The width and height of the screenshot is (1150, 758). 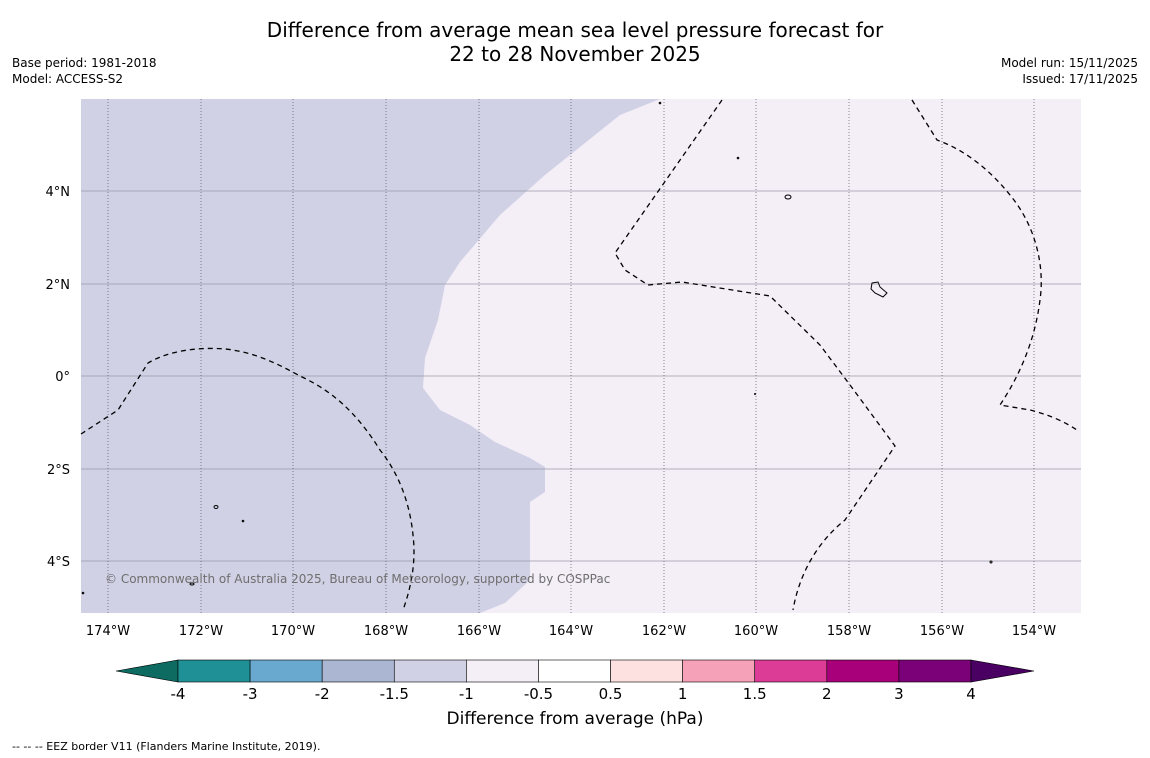 What do you see at coordinates (84, 71) in the screenshot?
I see `meta-left: Base period: 1981-2018 Model: ACCESS-S2` at bounding box center [84, 71].